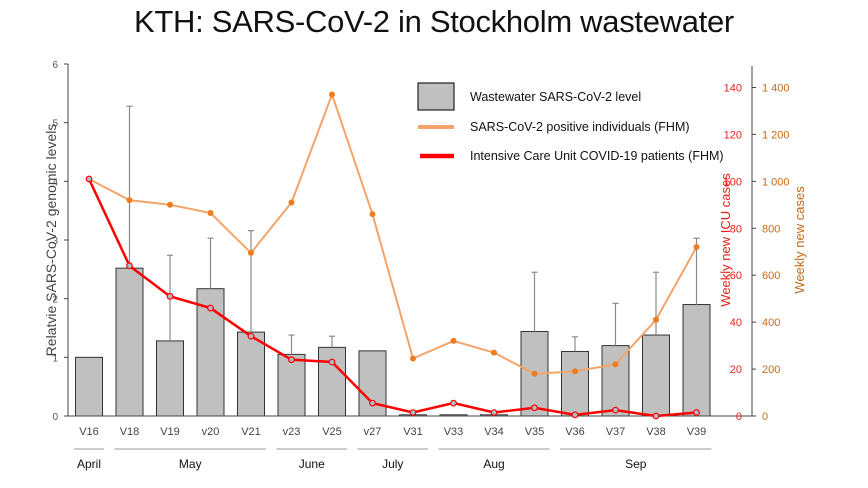  I want to click on x-tick-label: V36, so click(575, 432).